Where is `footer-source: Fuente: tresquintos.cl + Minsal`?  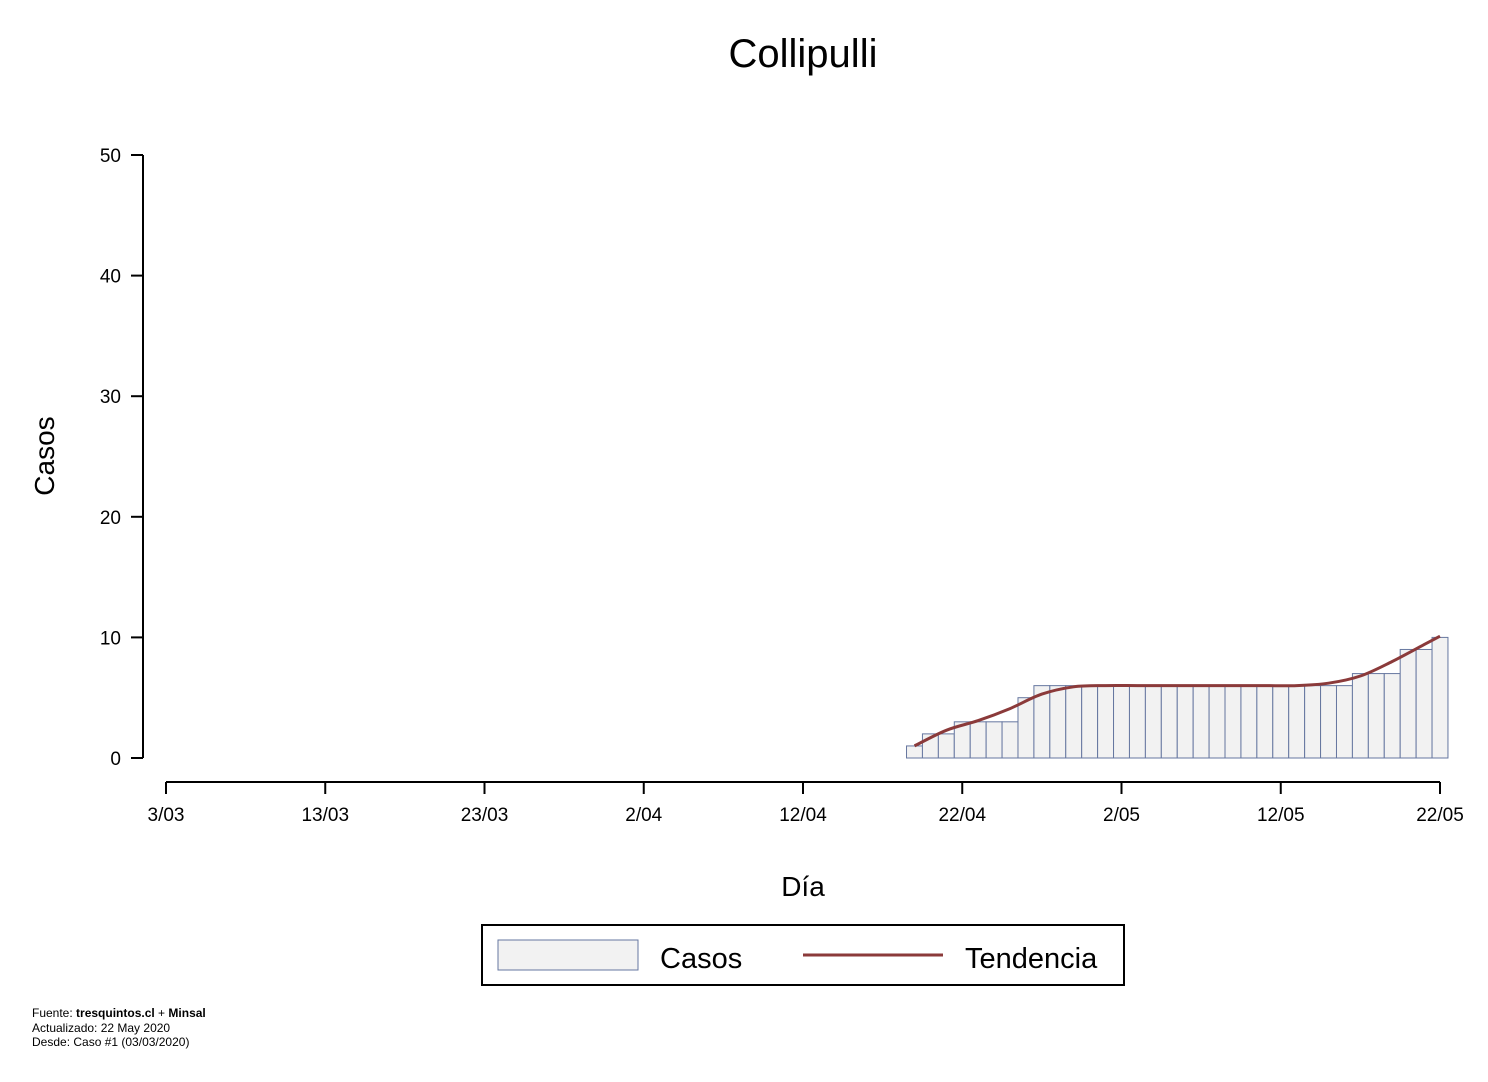
footer-source: Fuente: tresquintos.cl + Minsal is located at coordinates (119, 1013).